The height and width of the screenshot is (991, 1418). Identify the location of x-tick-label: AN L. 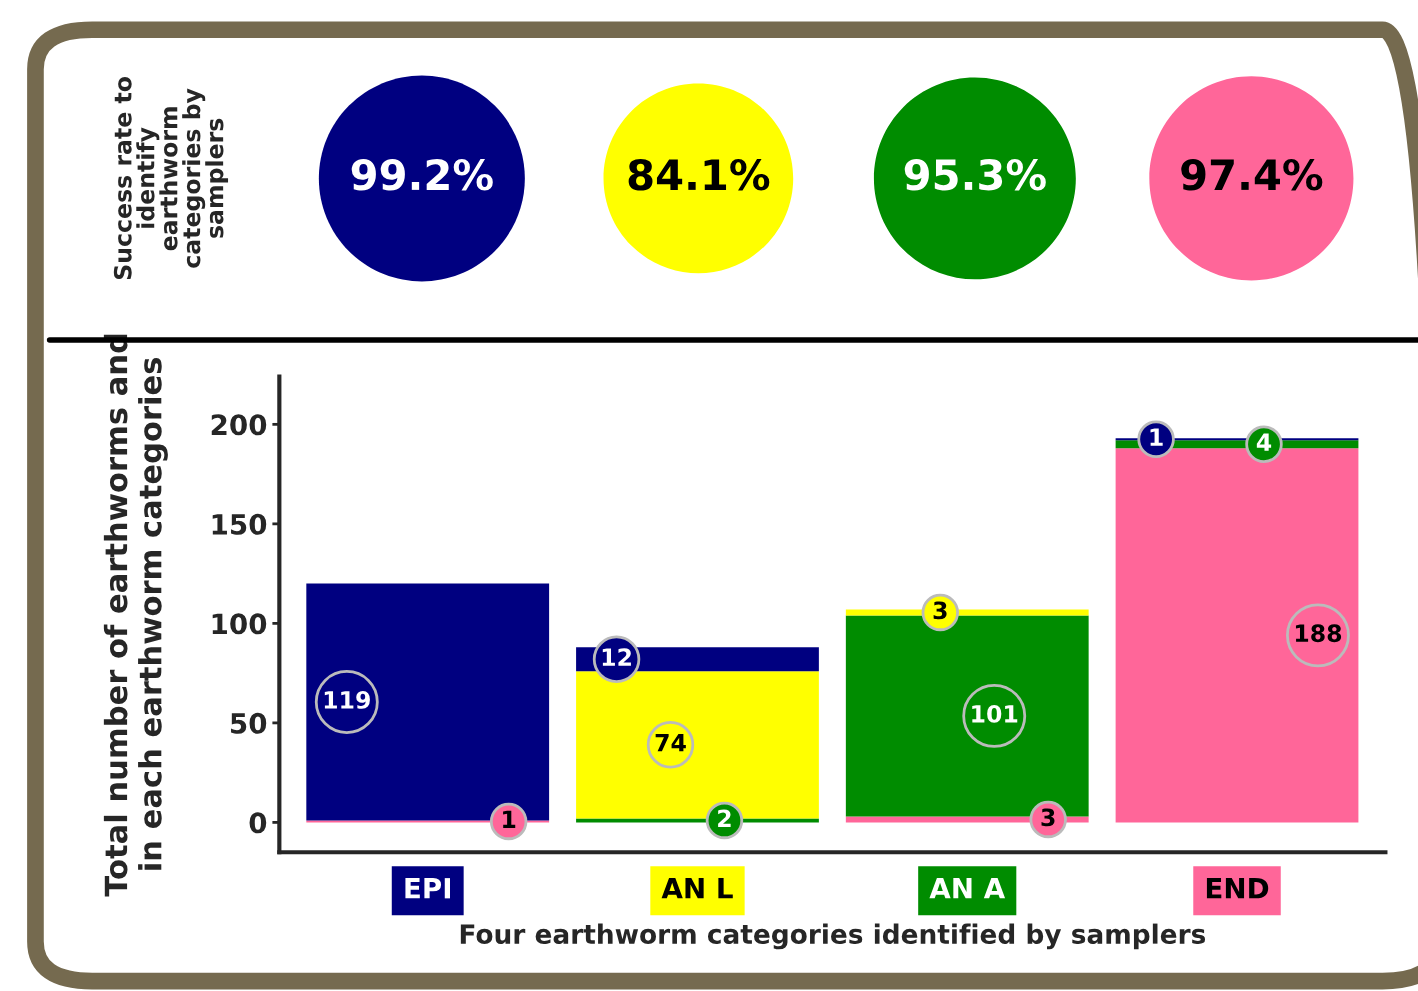
(697, 888).